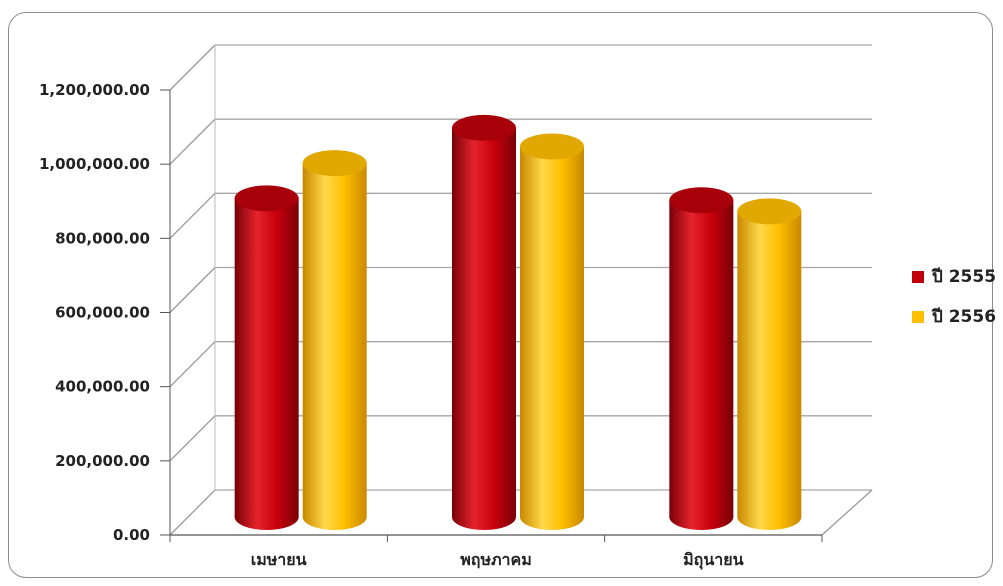 The image size is (1003, 586). What do you see at coordinates (94, 90) in the screenshot?
I see `y-tick-label: 1,200,000.00` at bounding box center [94, 90].